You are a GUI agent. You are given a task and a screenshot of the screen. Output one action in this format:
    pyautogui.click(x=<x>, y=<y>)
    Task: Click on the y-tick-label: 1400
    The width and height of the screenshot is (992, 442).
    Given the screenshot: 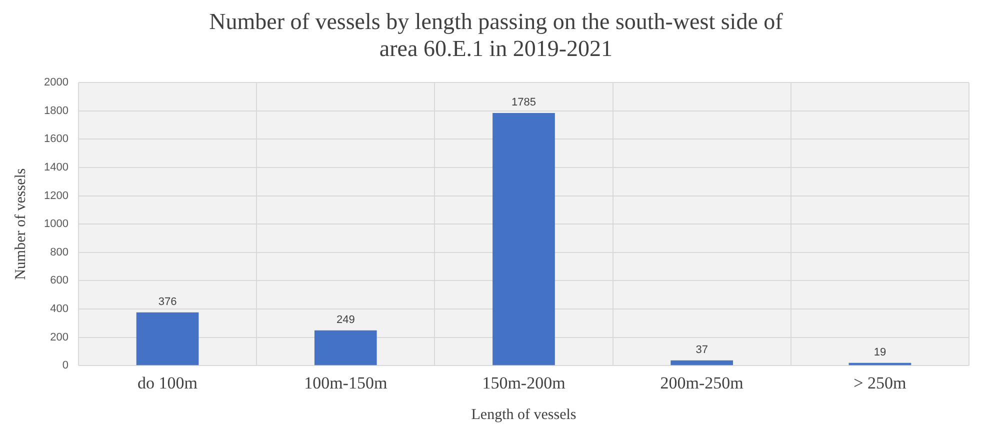 What is the action you would take?
    pyautogui.click(x=56, y=168)
    